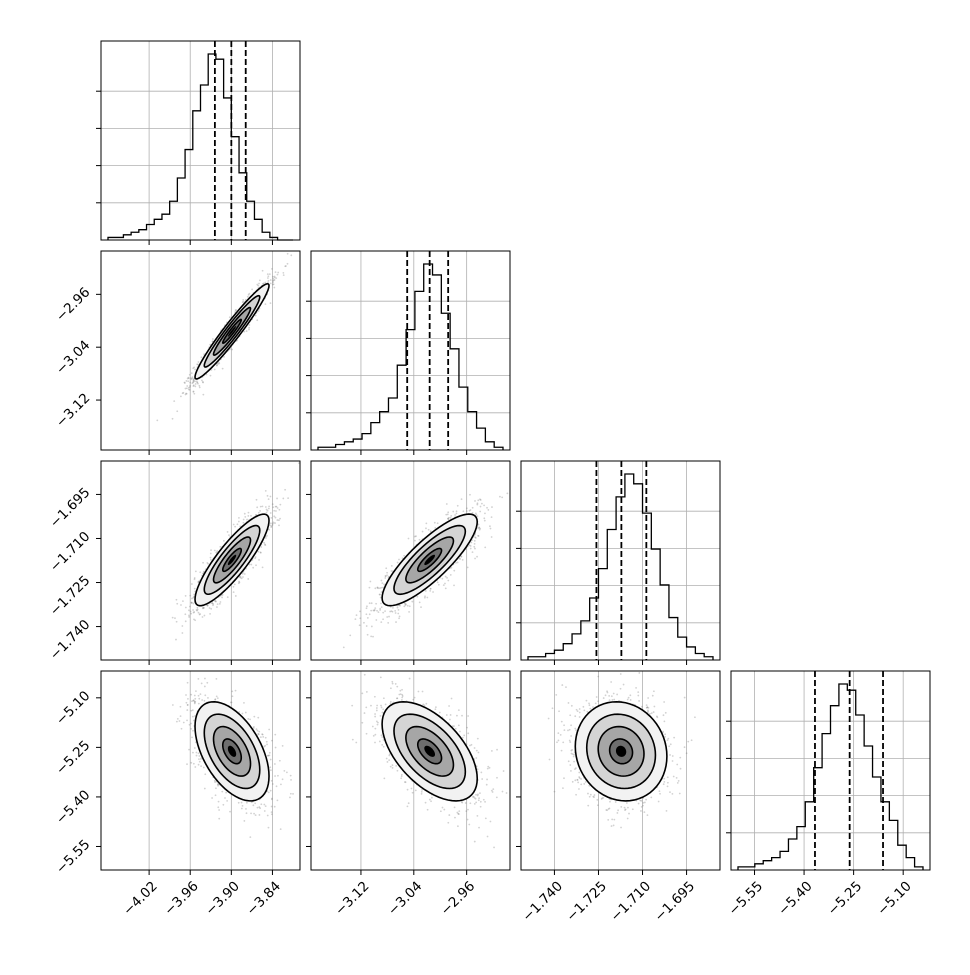 This screenshot has height=975, width=970. What do you see at coordinates (728, 777) in the screenshot?
I see `hist-y-ticks` at bounding box center [728, 777].